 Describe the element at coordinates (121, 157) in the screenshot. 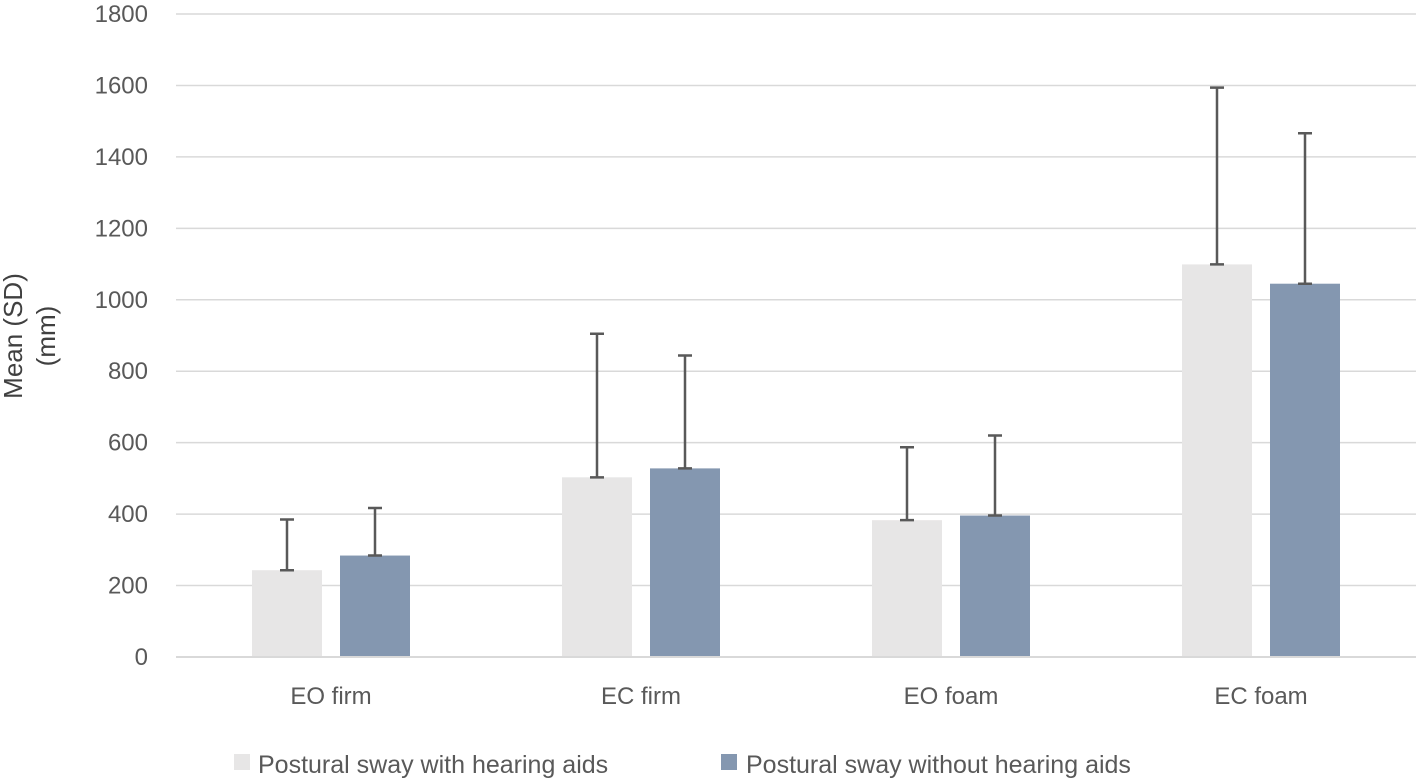

I see `y-tick-label: 1400` at that location.